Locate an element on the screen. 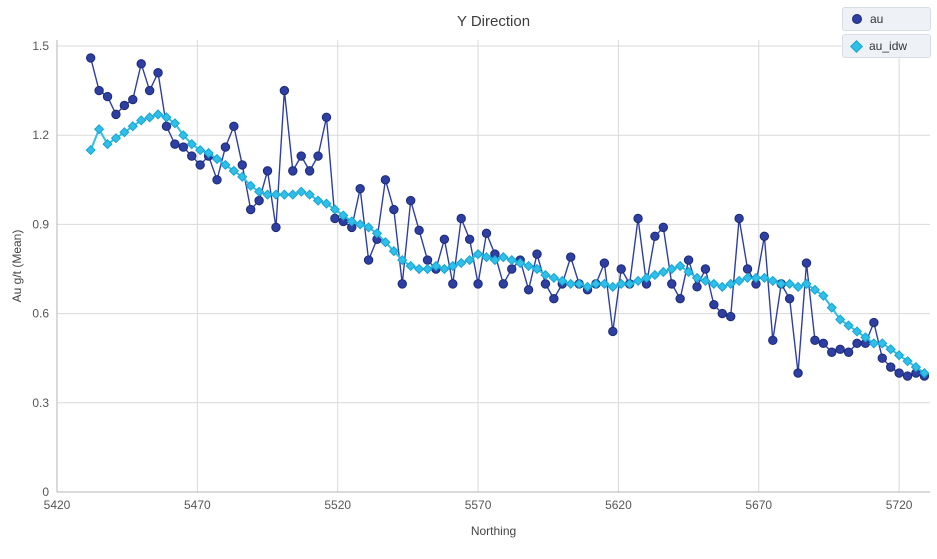 The image size is (937, 559). svg-text: 5720 is located at coordinates (899, 505).